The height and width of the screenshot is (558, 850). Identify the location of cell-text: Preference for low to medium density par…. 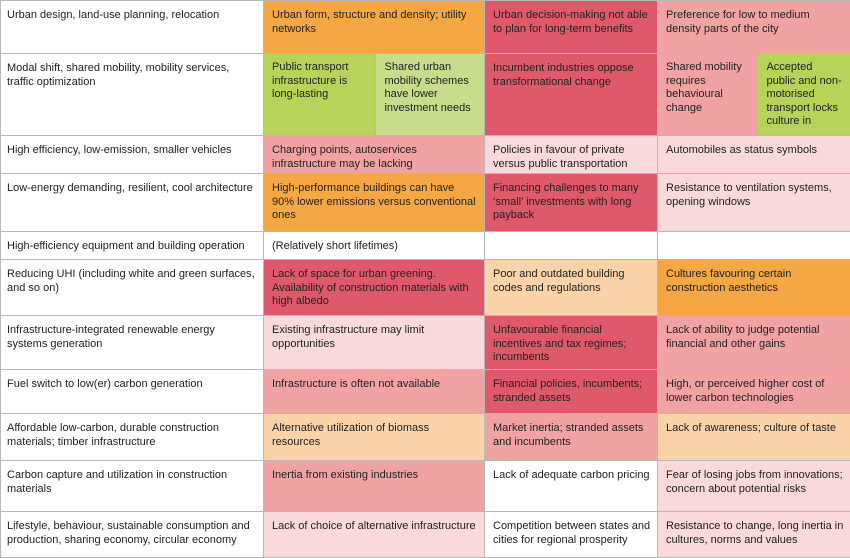
(754, 27).